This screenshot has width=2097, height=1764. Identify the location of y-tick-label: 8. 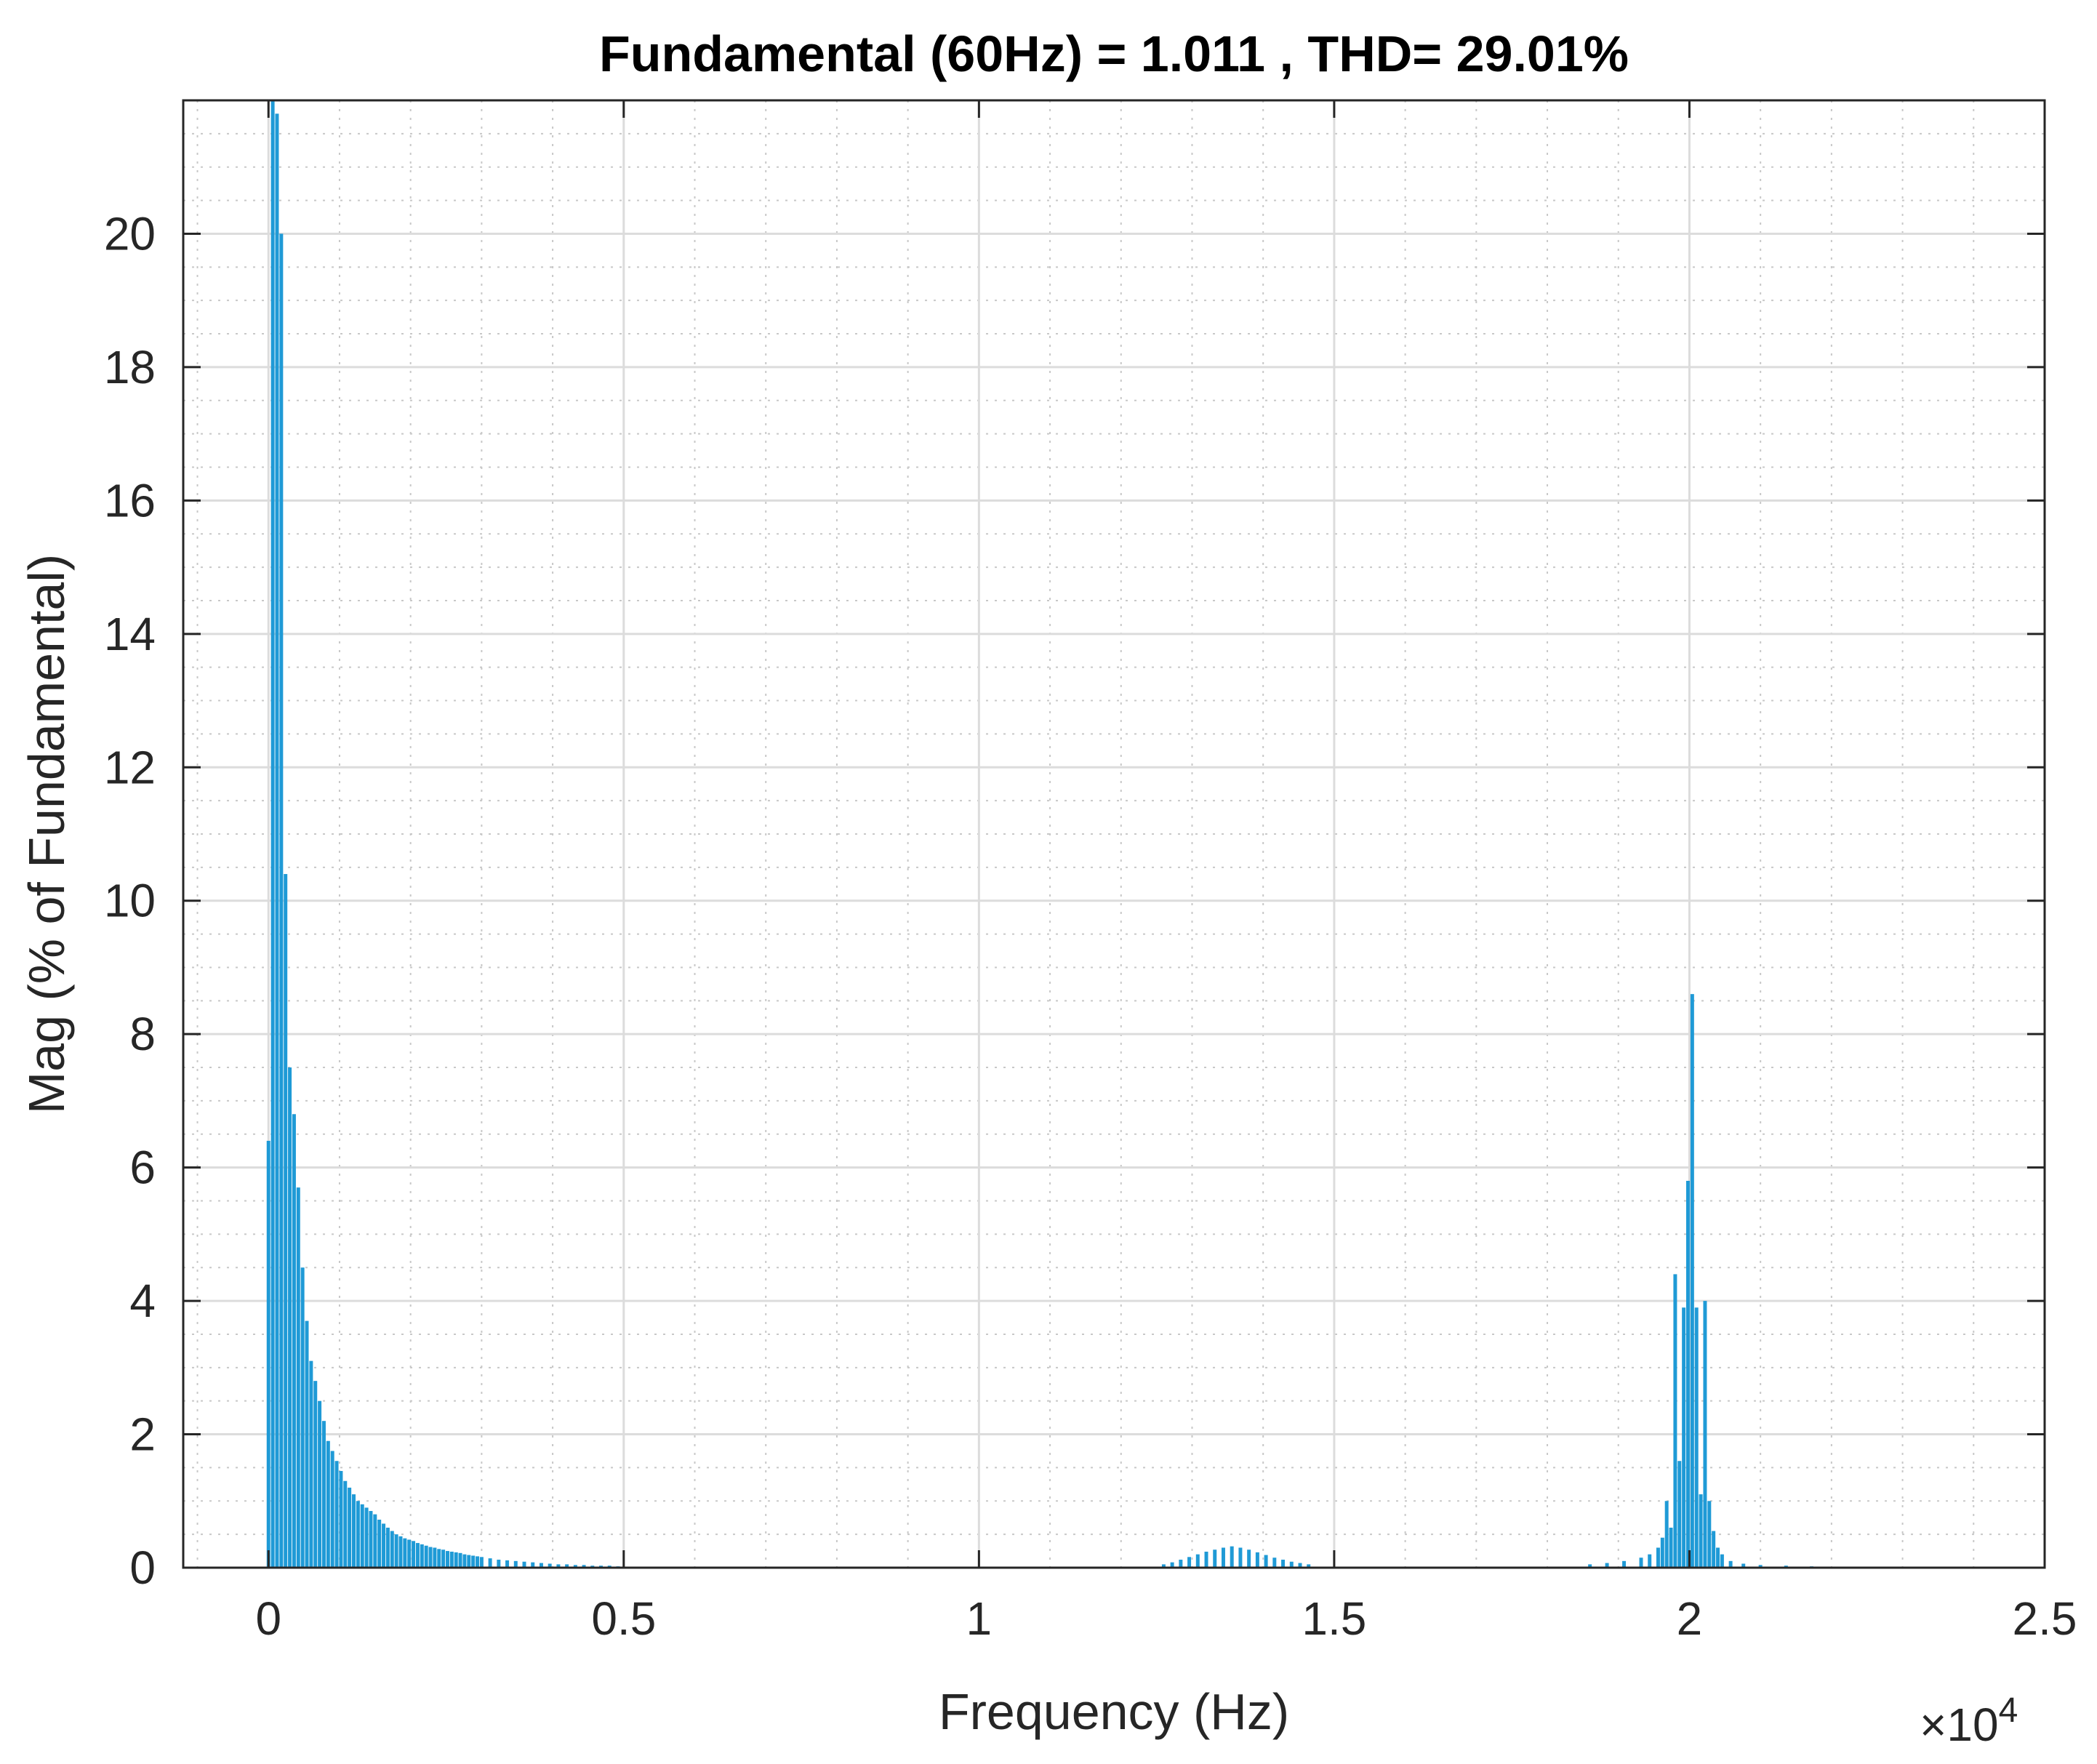
(142, 1034).